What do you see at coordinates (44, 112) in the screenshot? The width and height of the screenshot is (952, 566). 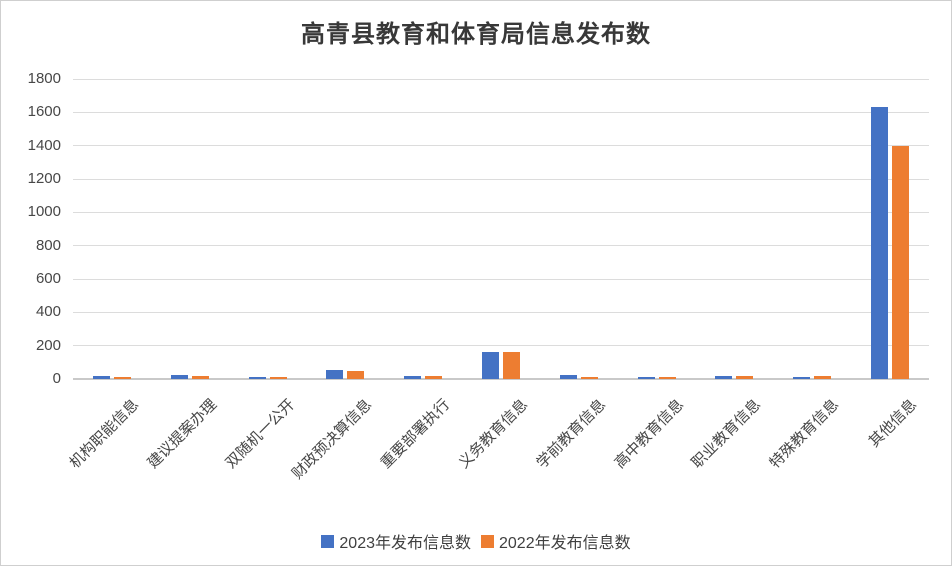 I see `y-tick-label: 1600` at bounding box center [44, 112].